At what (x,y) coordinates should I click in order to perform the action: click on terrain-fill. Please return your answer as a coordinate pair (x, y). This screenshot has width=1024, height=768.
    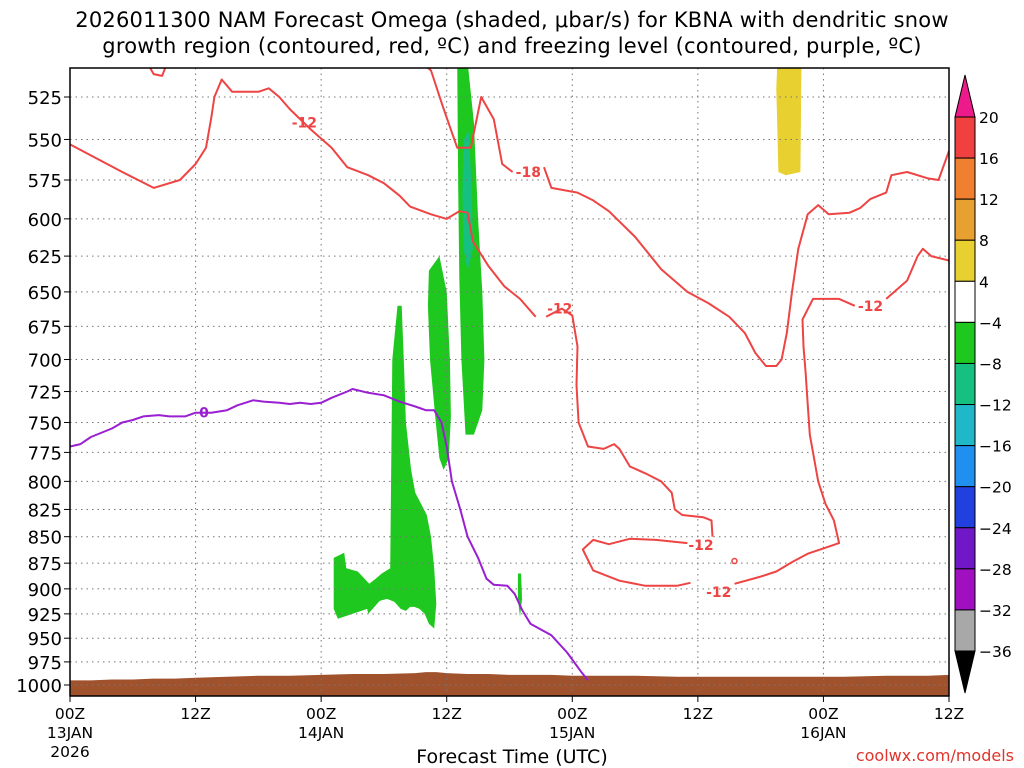
    Looking at the image, I should click on (509, 684).